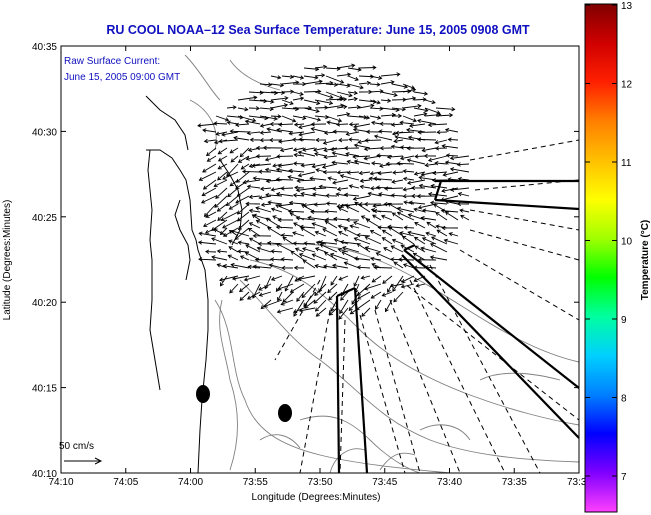 Image resolution: width=651 pixels, height=515 pixels. Describe the element at coordinates (125, 482) in the screenshot. I see `x-tick-label: 74:05` at that location.